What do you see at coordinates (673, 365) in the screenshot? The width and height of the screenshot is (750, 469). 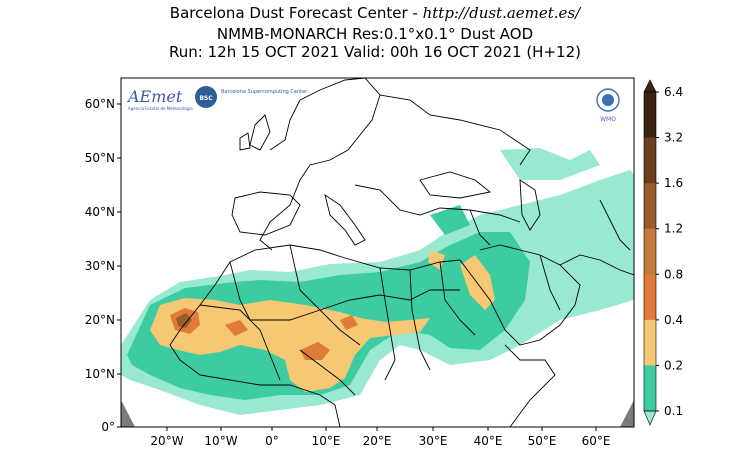 I see `colorbar-label: 0.2` at bounding box center [673, 365].